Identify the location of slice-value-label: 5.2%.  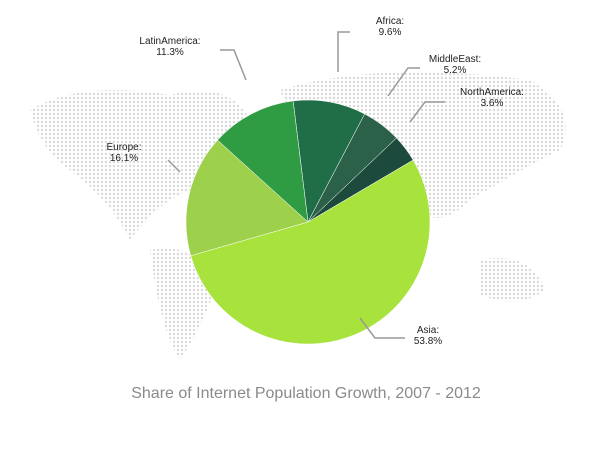
(455, 70).